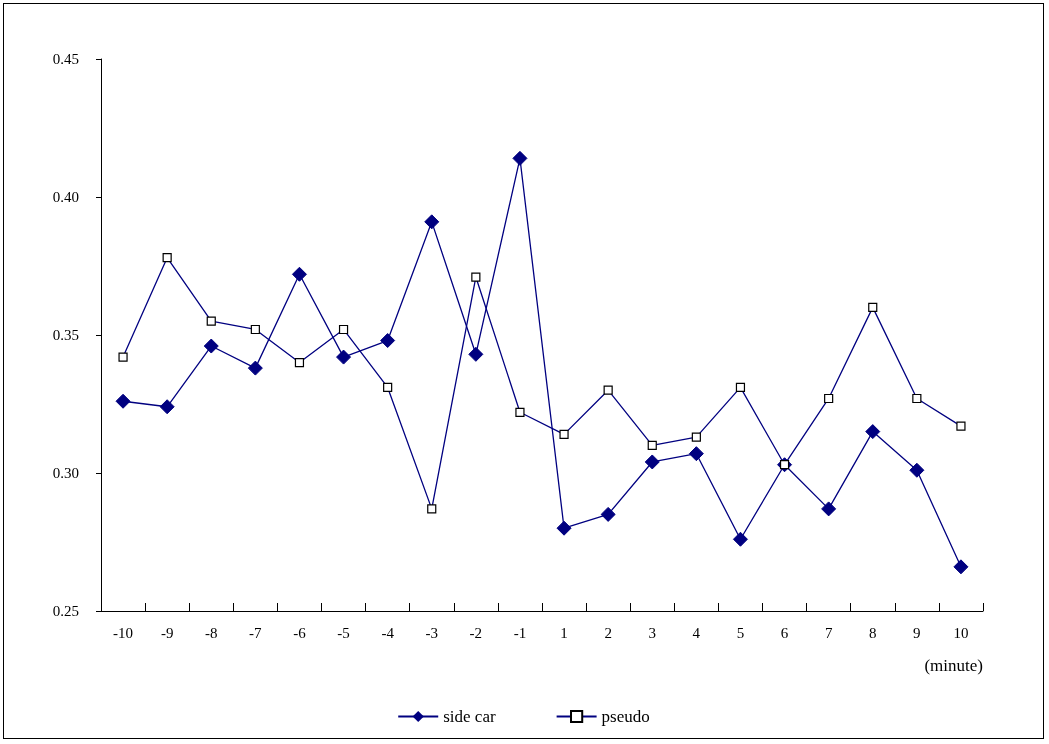 Image resolution: width=1049 pixels, height=744 pixels. I want to click on x-tick-label: 4, so click(696, 632).